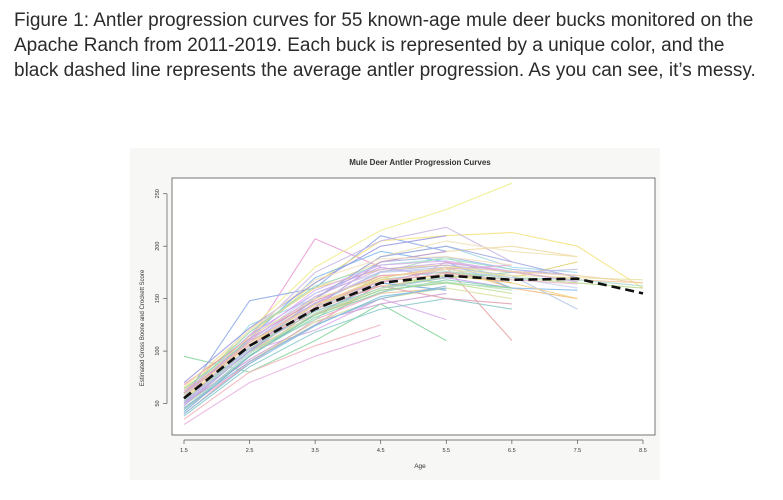  I want to click on y-tick-label: 50, so click(158, 403).